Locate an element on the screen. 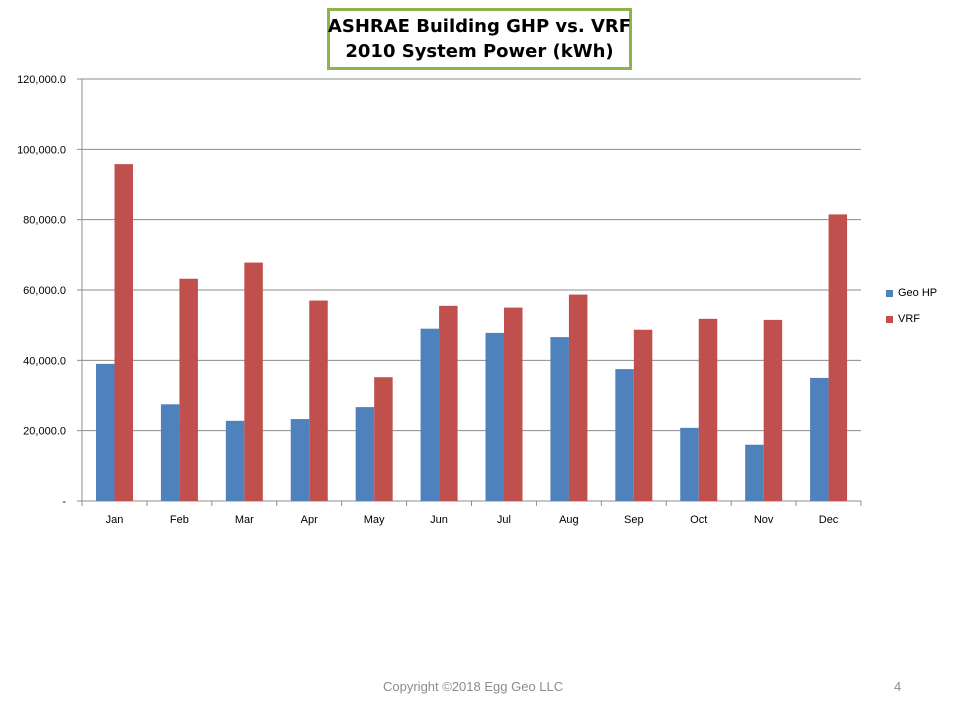 The width and height of the screenshot is (960, 720). bar-vrf-feb is located at coordinates (188, 389).